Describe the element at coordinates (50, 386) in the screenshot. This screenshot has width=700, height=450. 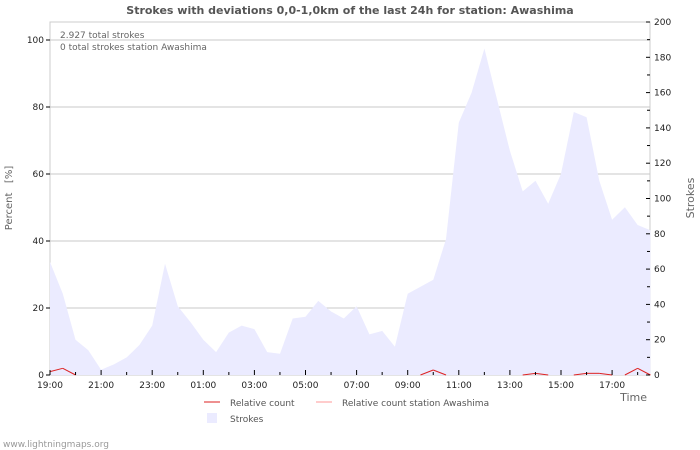
I see `x-tick-label: 19:00` at that location.